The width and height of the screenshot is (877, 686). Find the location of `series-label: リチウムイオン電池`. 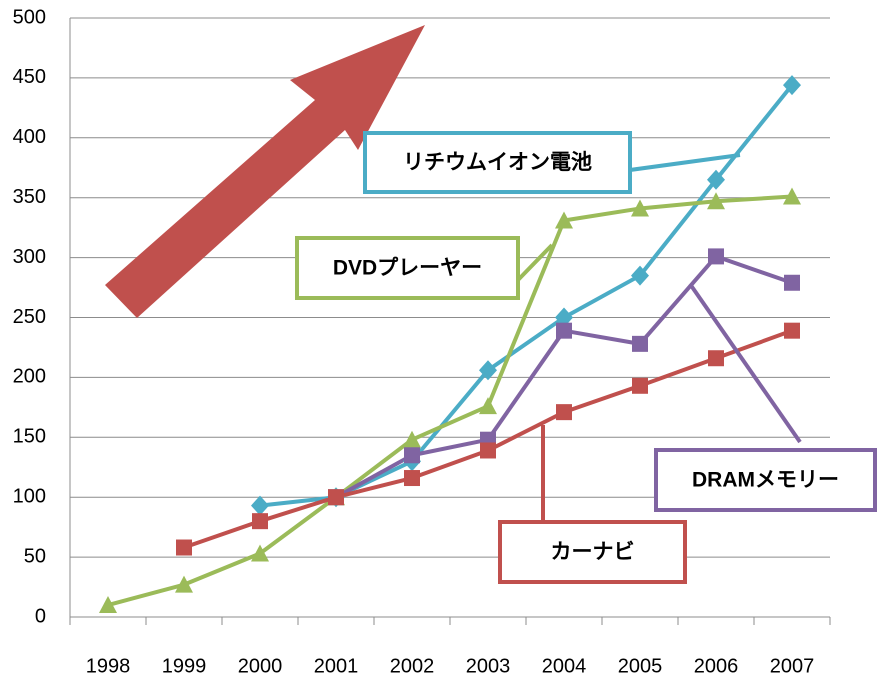

series-label: リチウムイオン電池 is located at coordinates (497, 162).